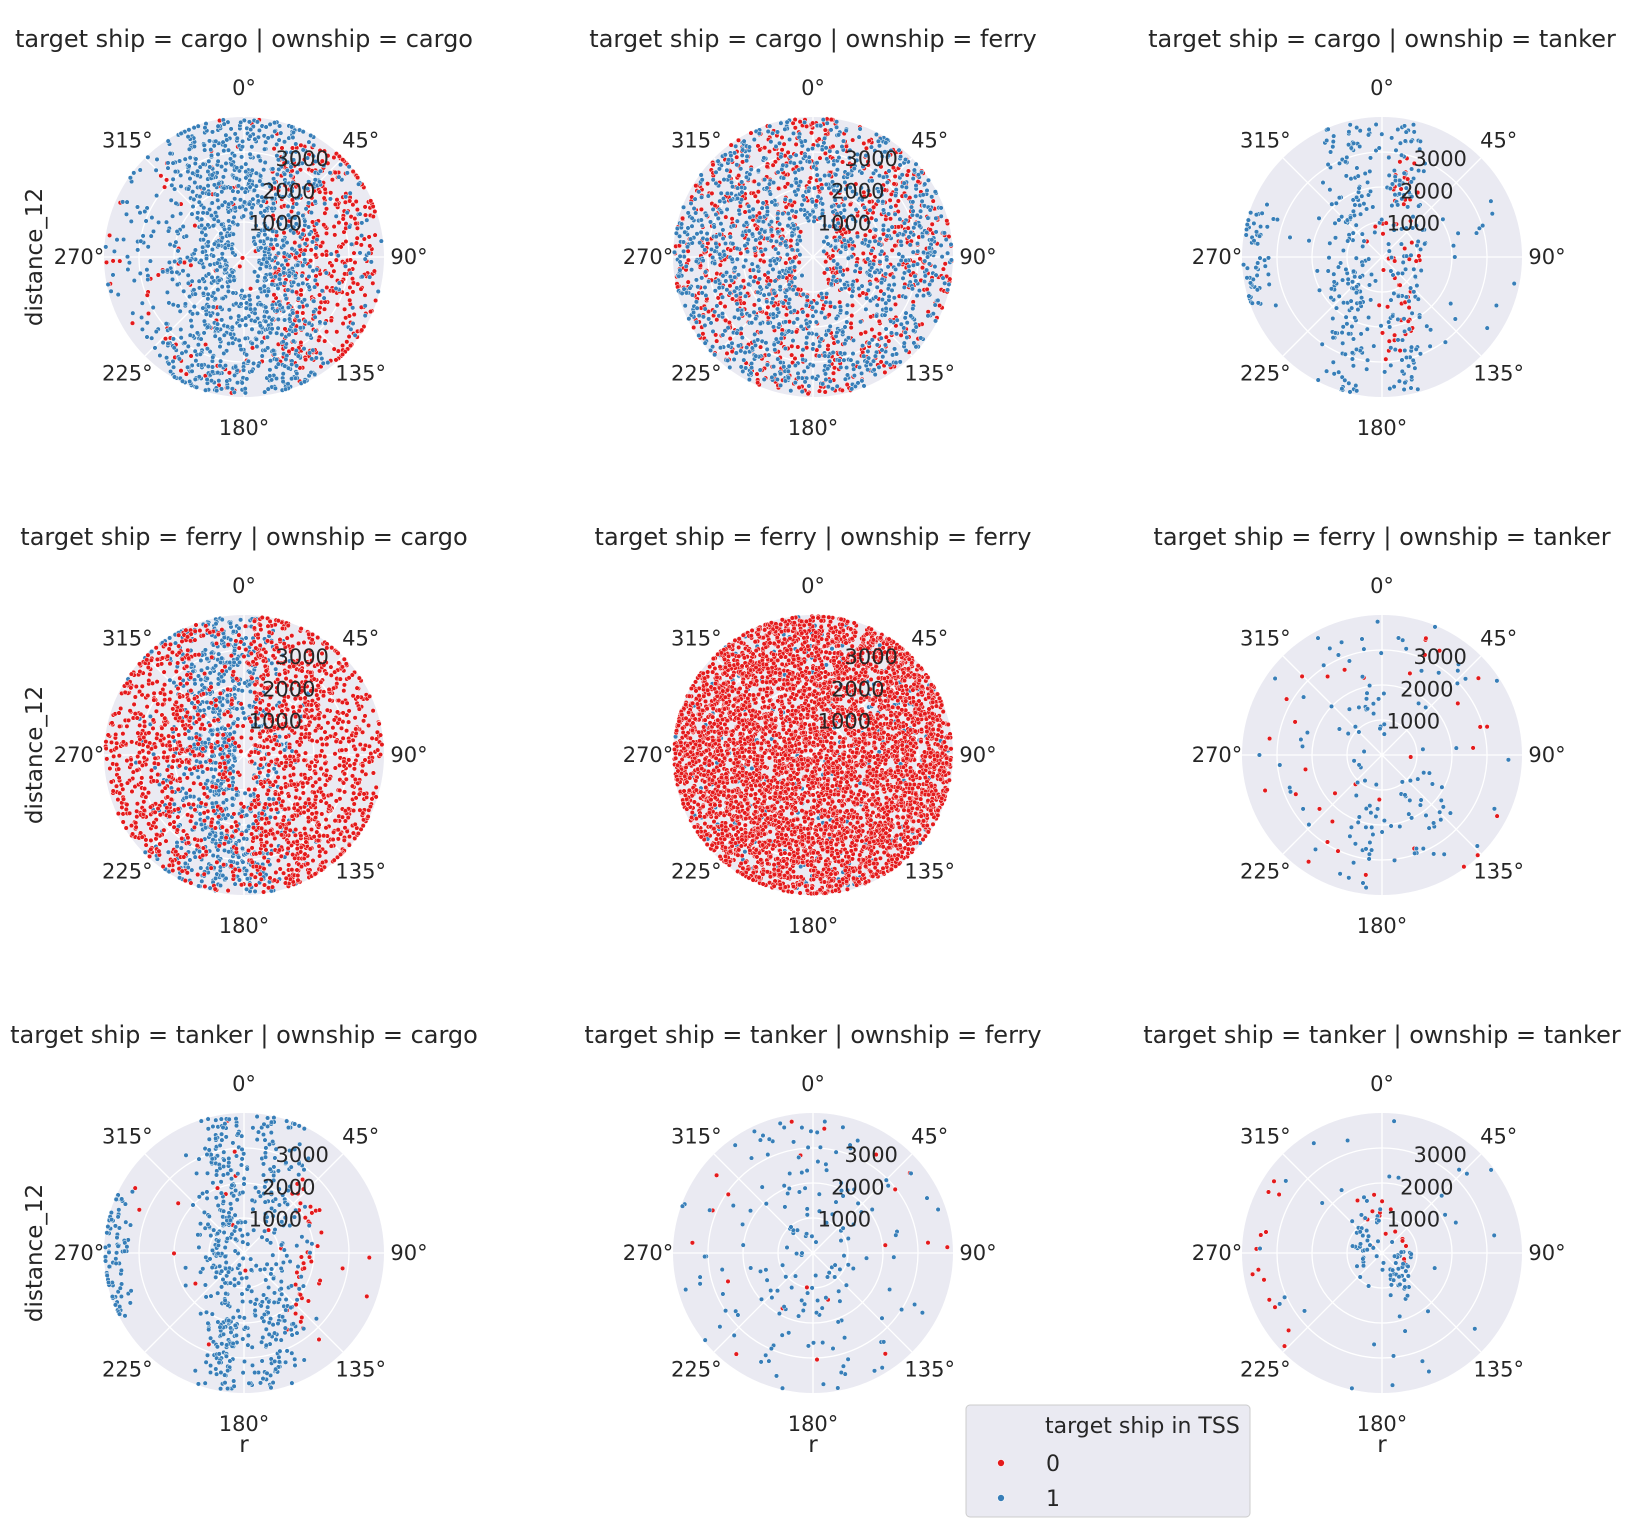 This screenshot has width=1630, height=1521. What do you see at coordinates (244, 428) in the screenshot?
I see `theta-tick-label: 180°` at bounding box center [244, 428].